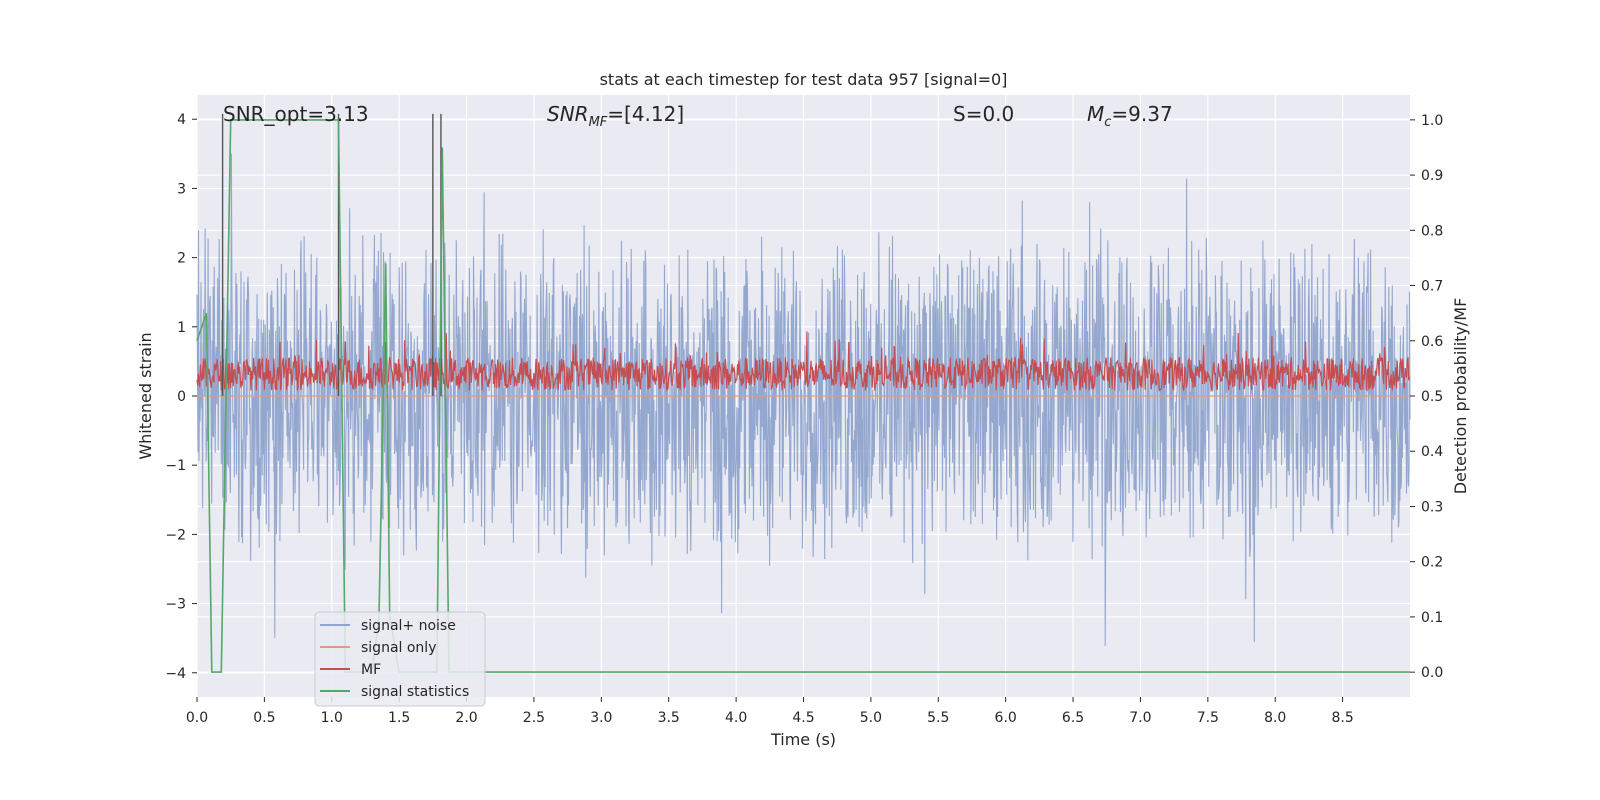 This screenshot has width=1600, height=800. What do you see at coordinates (736, 718) in the screenshot?
I see `x-tick-label: 4.0` at bounding box center [736, 718].